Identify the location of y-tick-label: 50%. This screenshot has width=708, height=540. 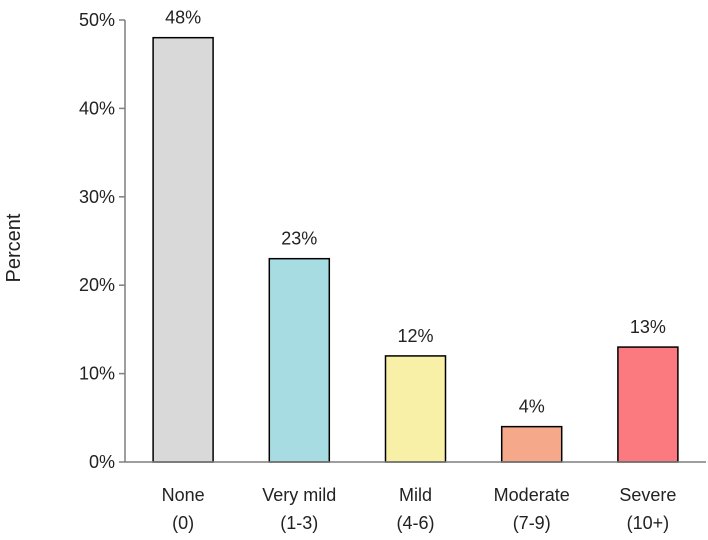
(97, 20).